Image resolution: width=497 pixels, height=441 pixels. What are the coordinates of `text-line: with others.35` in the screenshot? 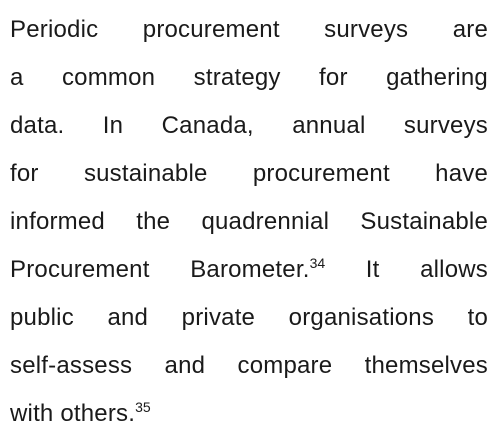 It's located at (249, 414).